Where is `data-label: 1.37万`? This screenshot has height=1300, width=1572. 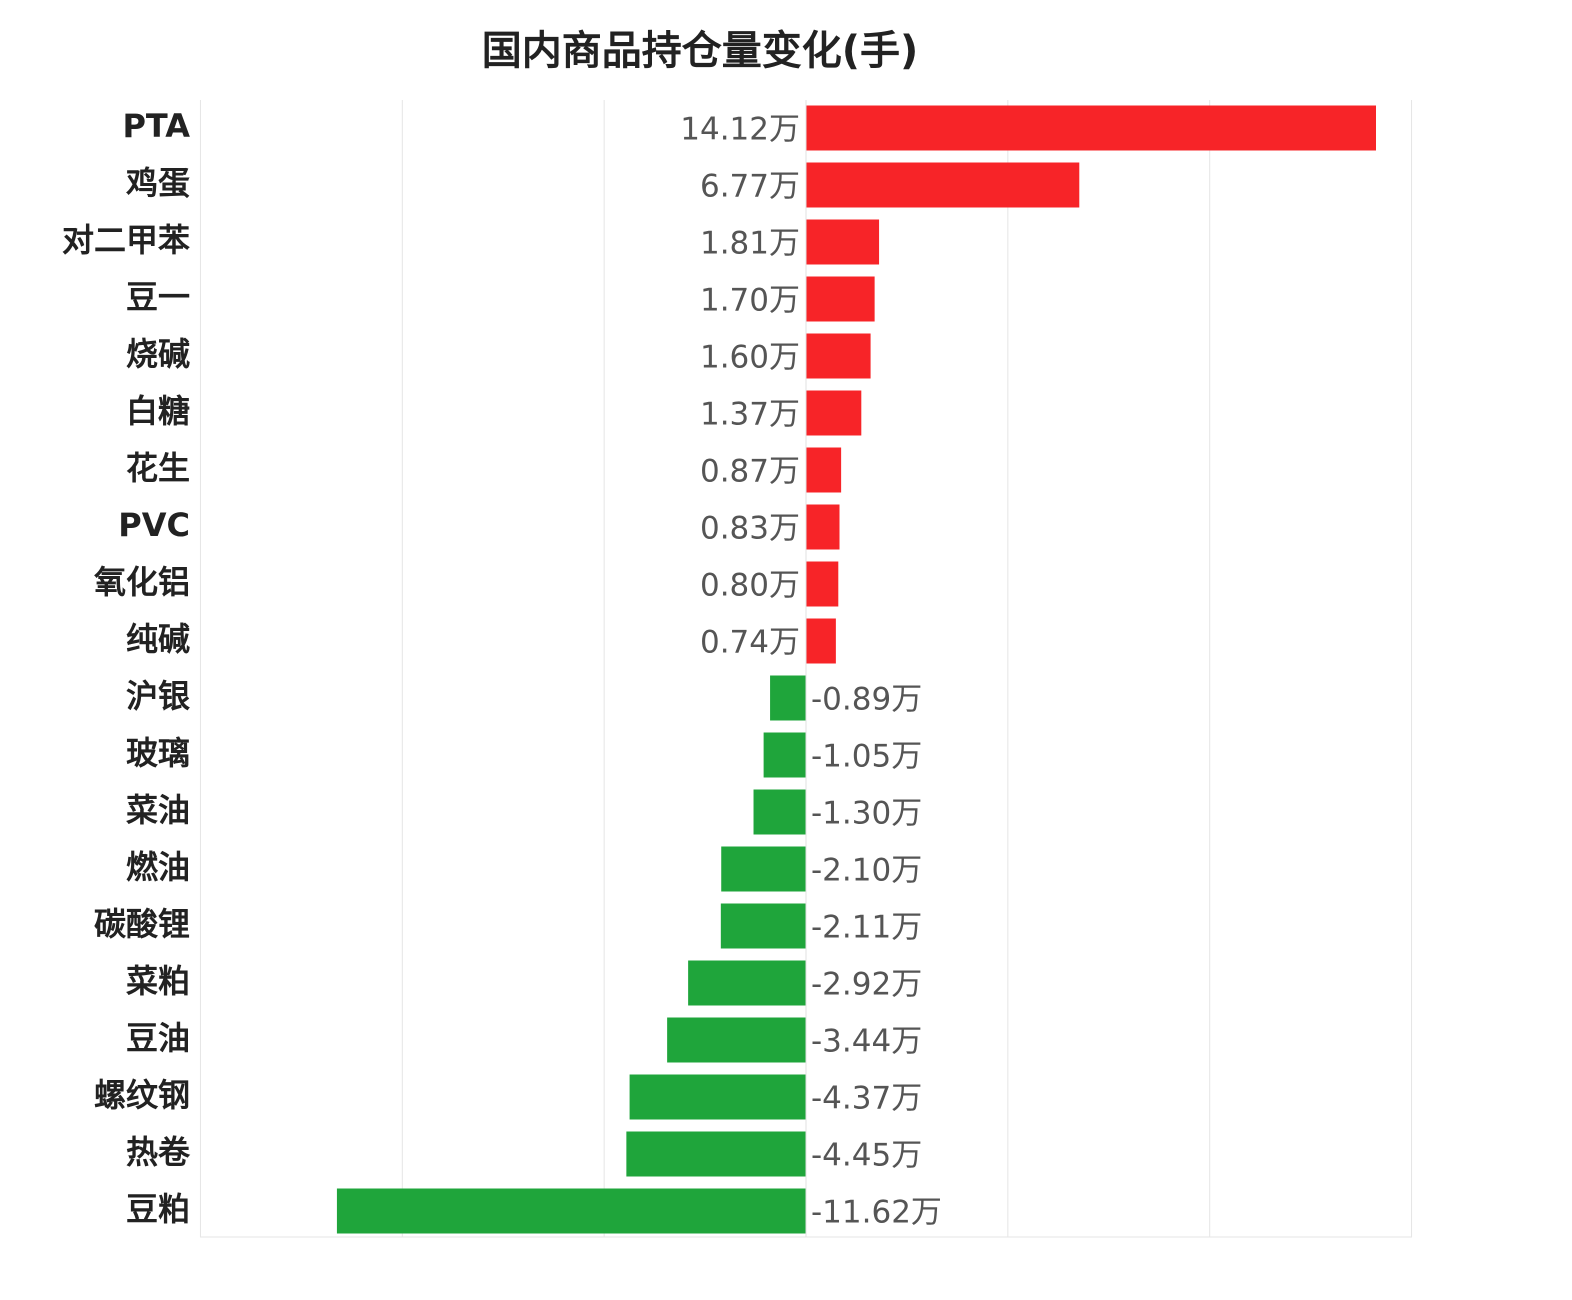
data-label: 1.37万 is located at coordinates (750, 415).